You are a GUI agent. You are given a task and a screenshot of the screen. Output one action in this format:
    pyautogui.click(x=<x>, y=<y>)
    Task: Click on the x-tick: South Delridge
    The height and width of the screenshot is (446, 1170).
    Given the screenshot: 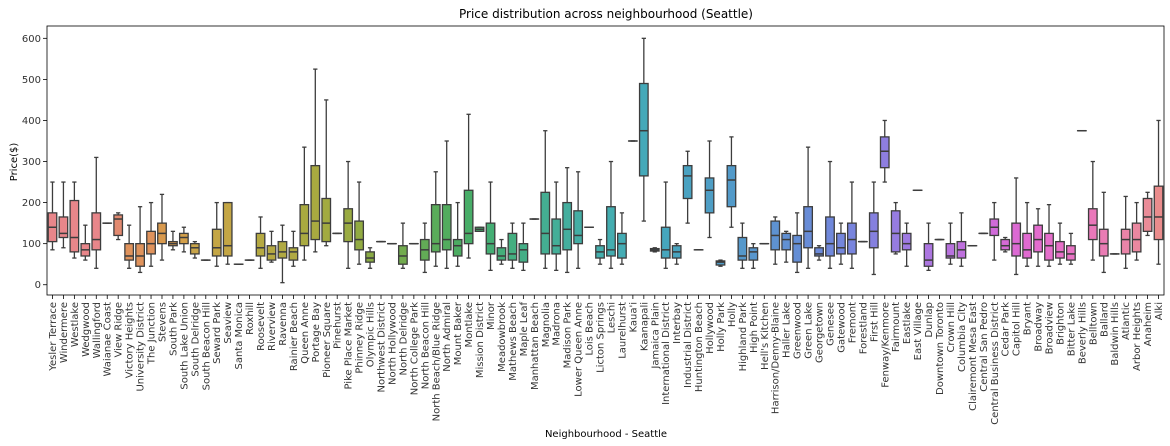 What is the action you would take?
    pyautogui.click(x=195, y=336)
    